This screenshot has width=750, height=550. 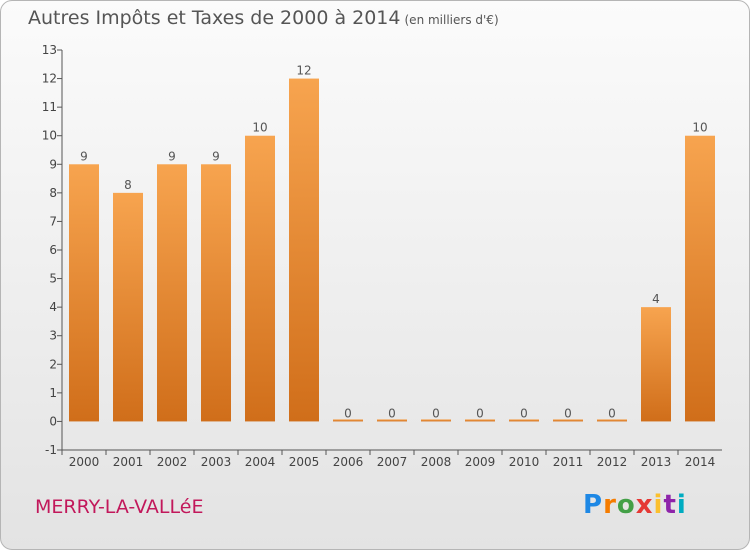 I want to click on y-tick-label: 10, so click(x=49, y=136).